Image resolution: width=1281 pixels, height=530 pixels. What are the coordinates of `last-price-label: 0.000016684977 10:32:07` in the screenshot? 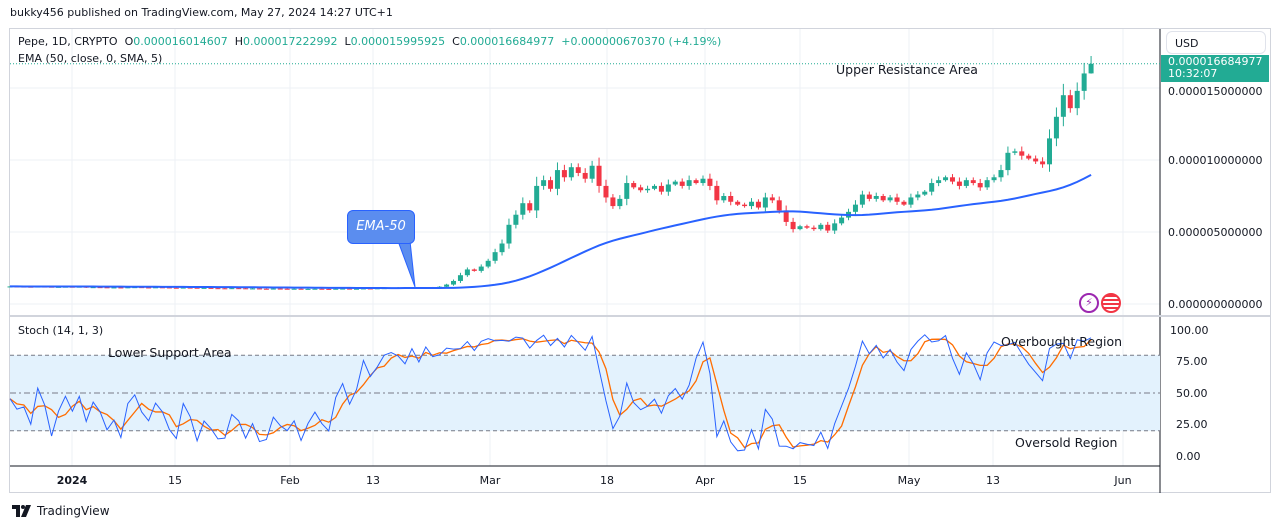 It's located at (1215, 68).